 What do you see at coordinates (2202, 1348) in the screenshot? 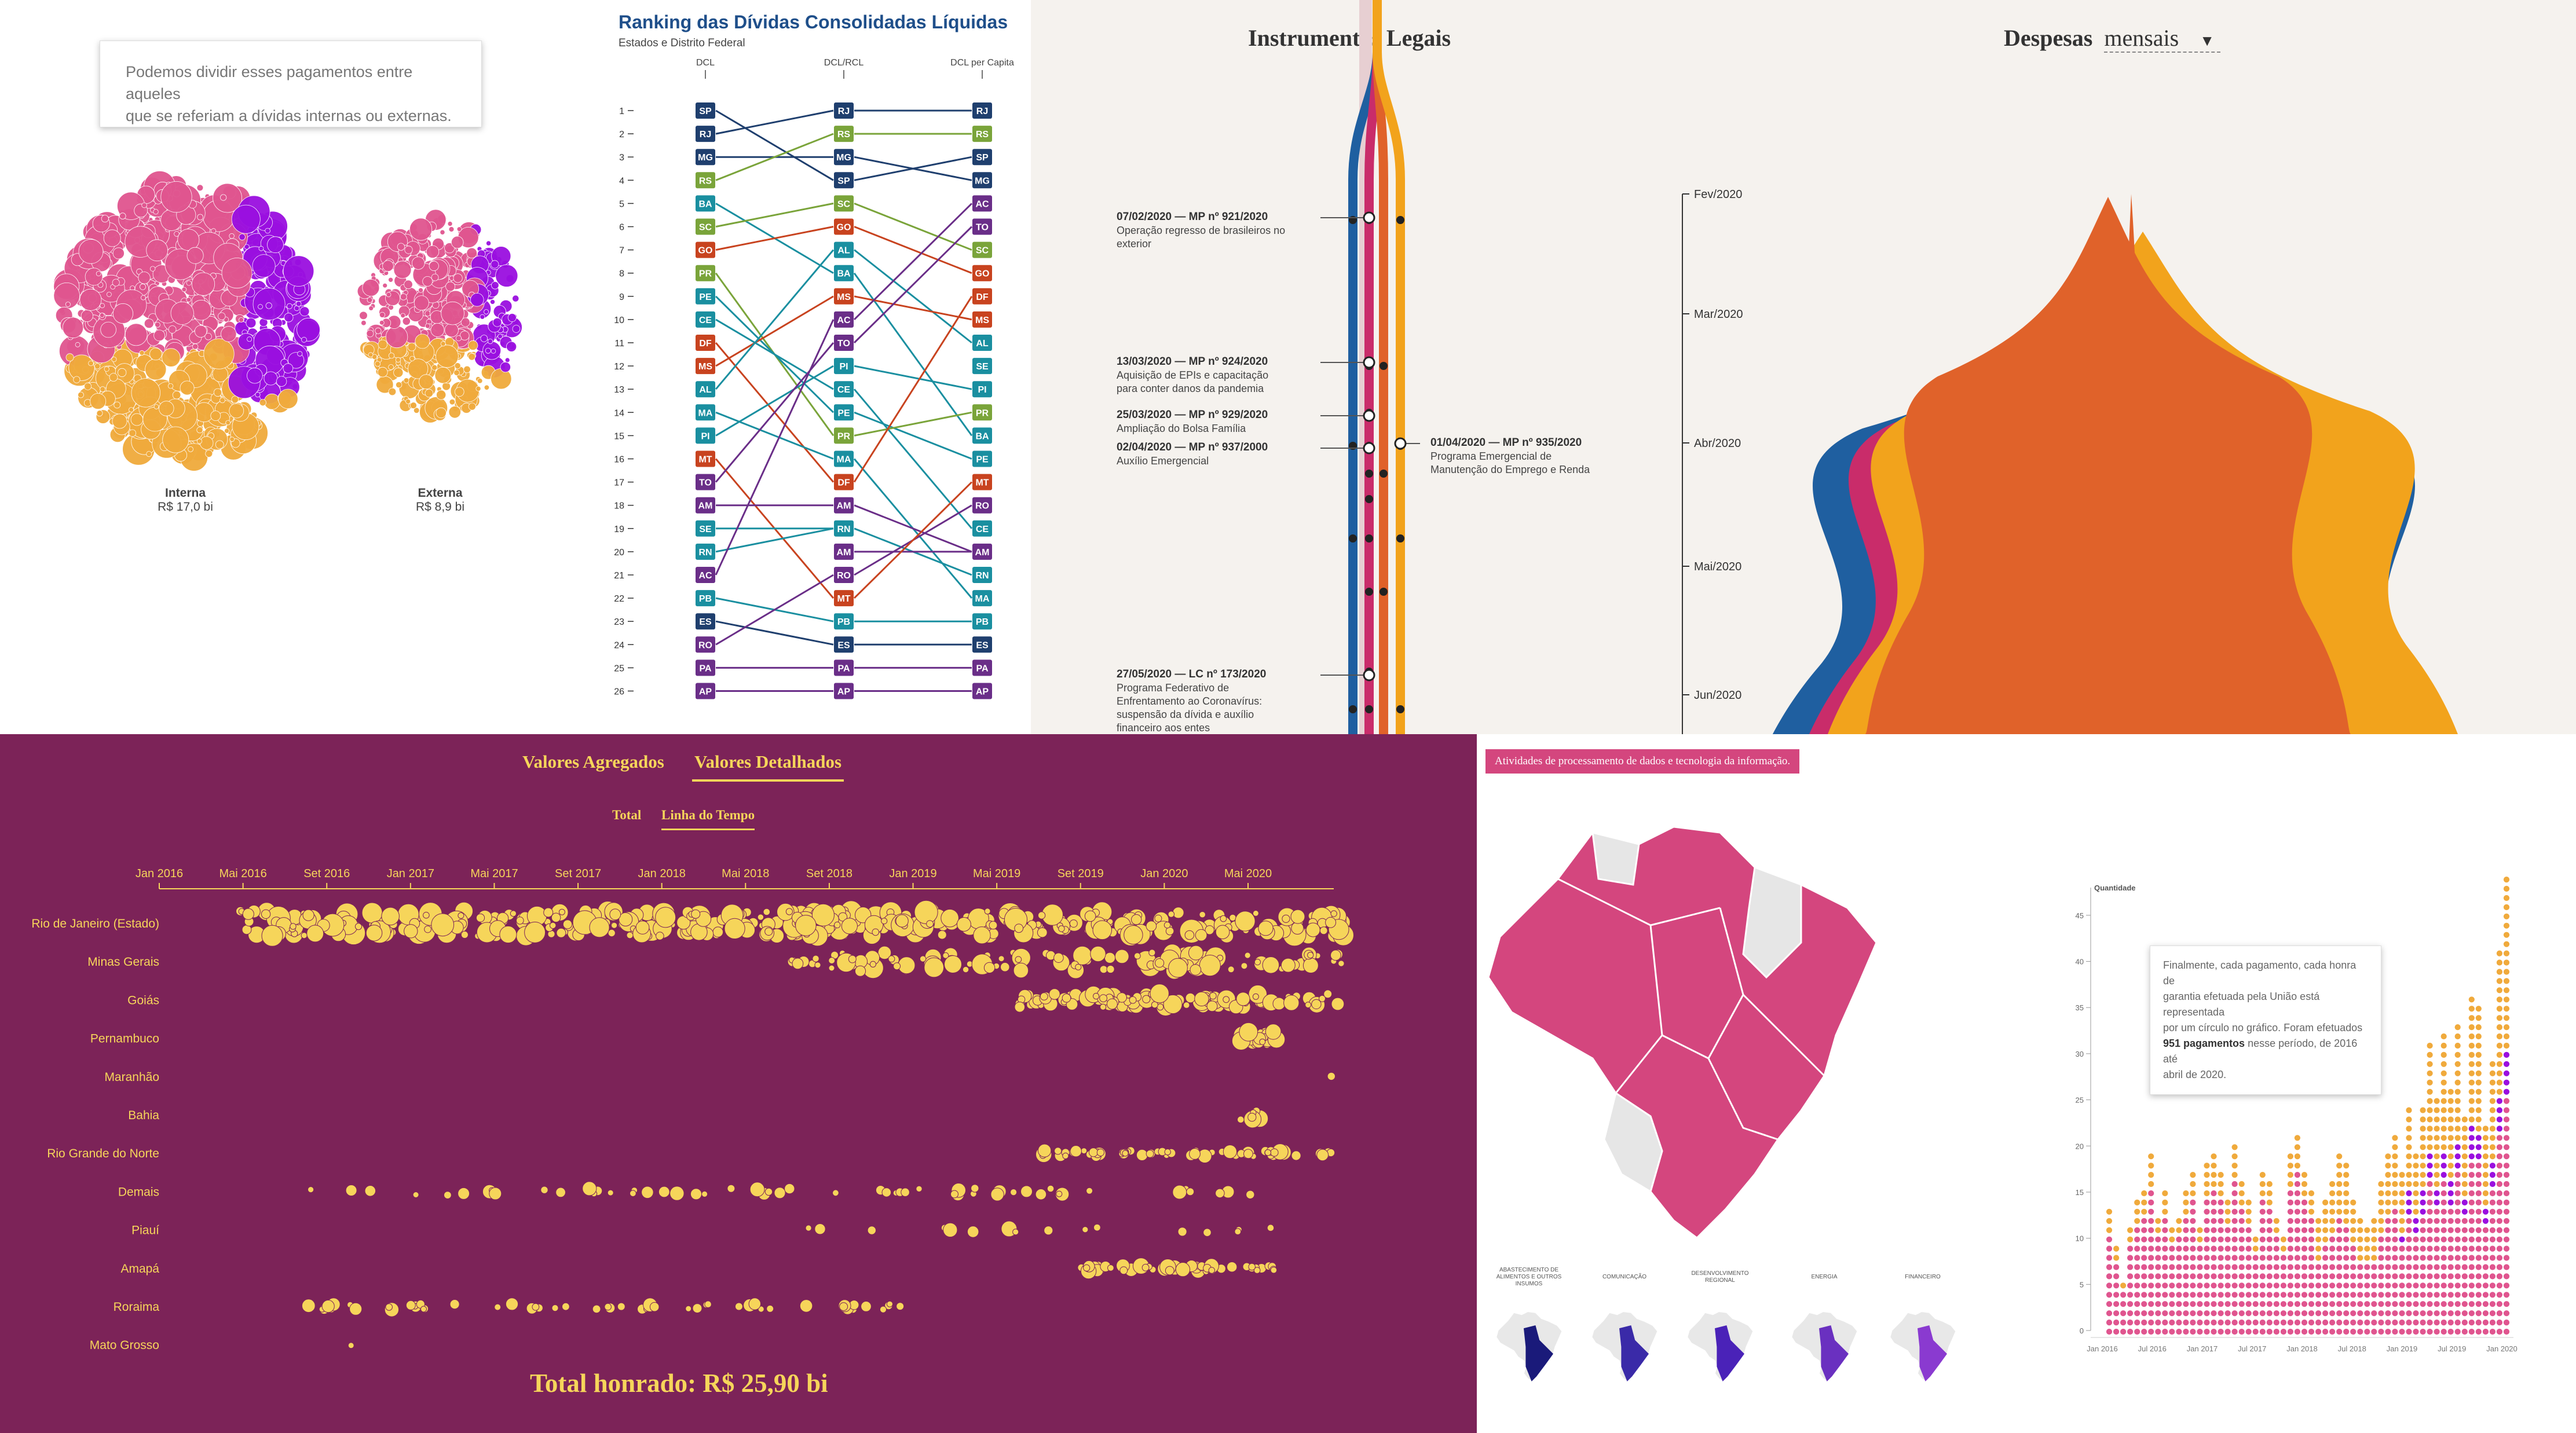
I see `x-tick-label: Jan 2017` at bounding box center [2202, 1348].